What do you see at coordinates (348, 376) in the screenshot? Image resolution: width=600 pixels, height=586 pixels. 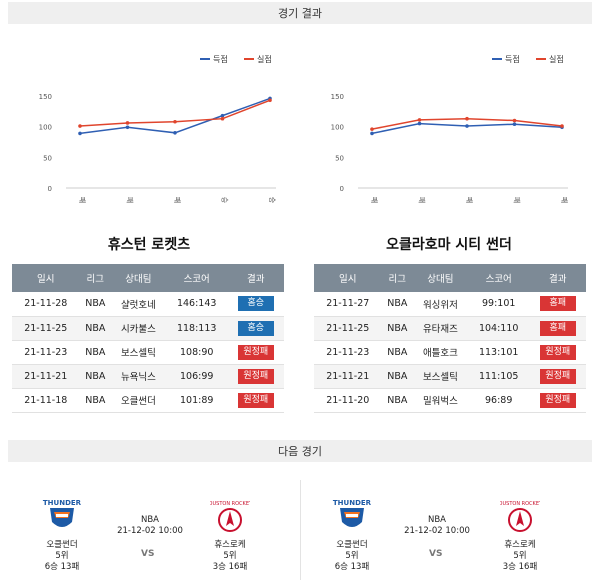 I see `date-cell: 21-11-21` at bounding box center [348, 376].